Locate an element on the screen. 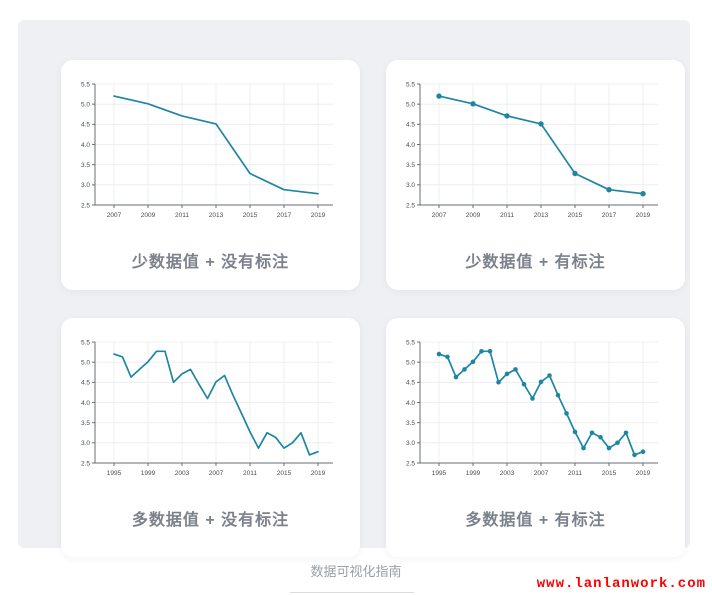  chart-caption-few-no-labels: 少数据值 + 没有标注 is located at coordinates (210, 262).